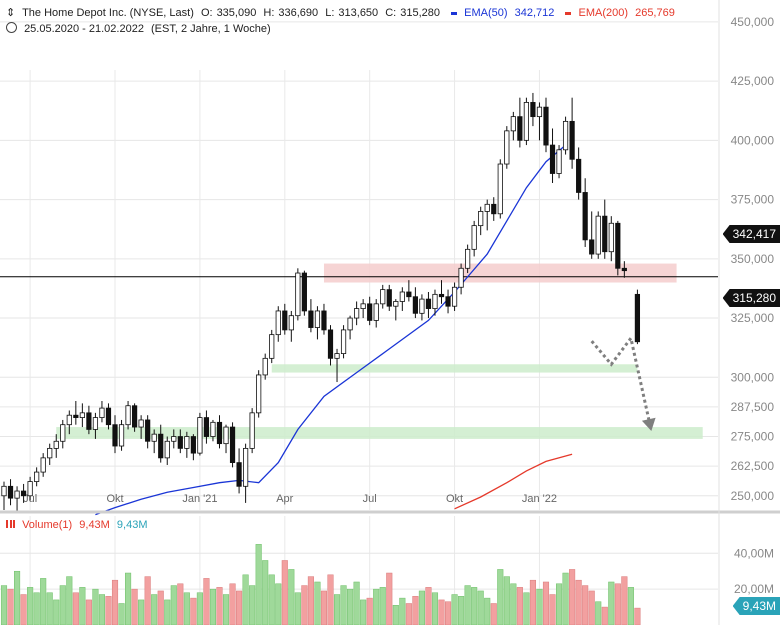 This screenshot has height=630, width=780. I want to click on price-tick-label: 400,000, so click(753, 140).